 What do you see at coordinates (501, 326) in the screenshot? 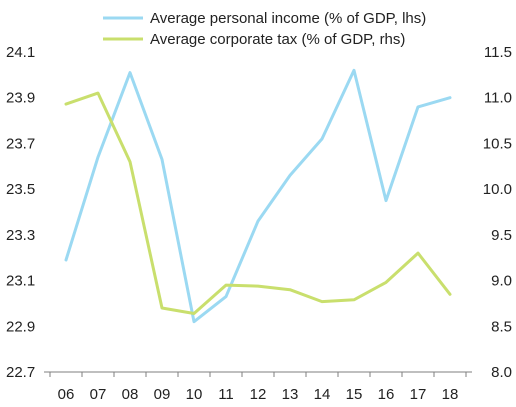
I see `right-axis-tick-label: 8.5` at bounding box center [501, 326].